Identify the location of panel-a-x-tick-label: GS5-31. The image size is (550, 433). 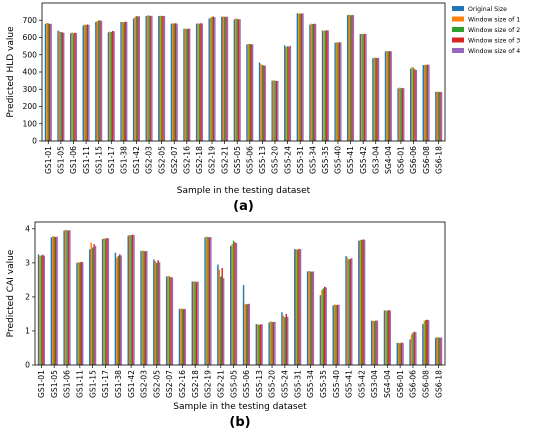
(300, 160).